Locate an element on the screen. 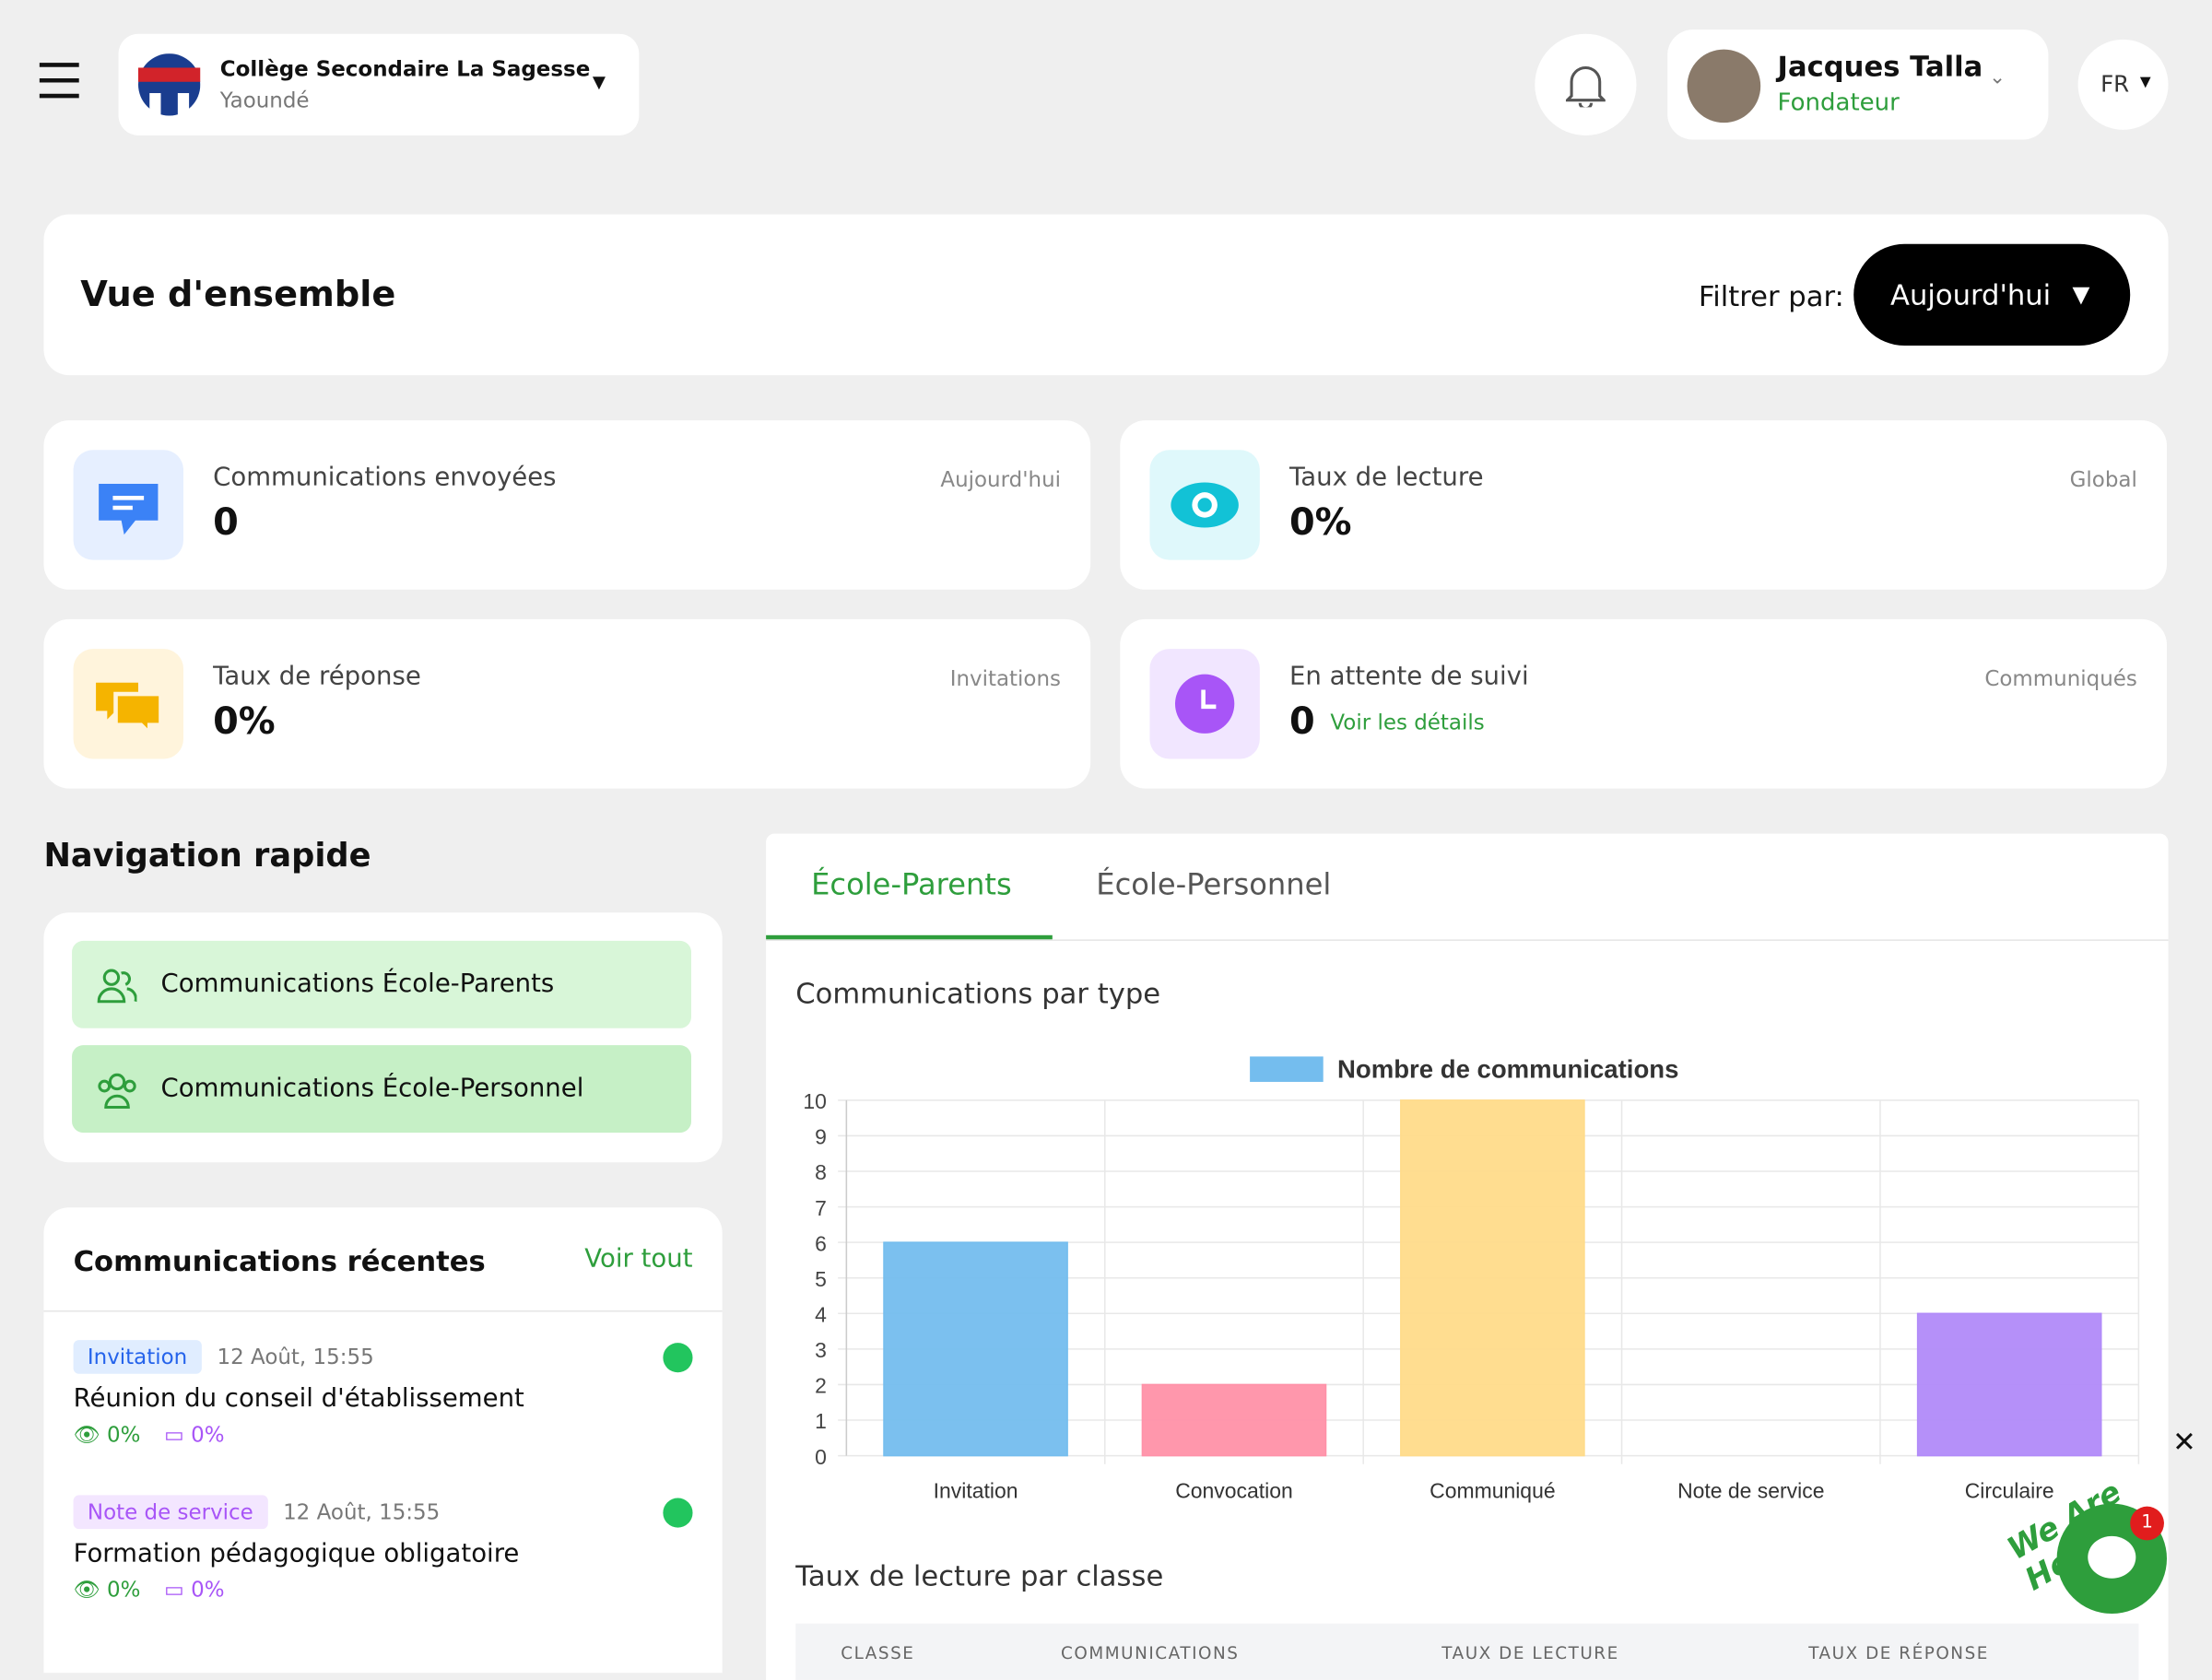 This screenshot has height=1680, width=2212. x-tick-label: Communiqué is located at coordinates (1492, 1490).